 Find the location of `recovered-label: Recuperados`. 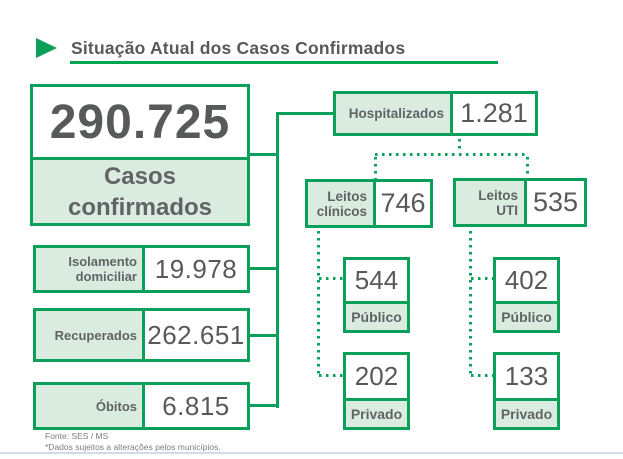

recovered-label: Recuperados is located at coordinates (90, 335).